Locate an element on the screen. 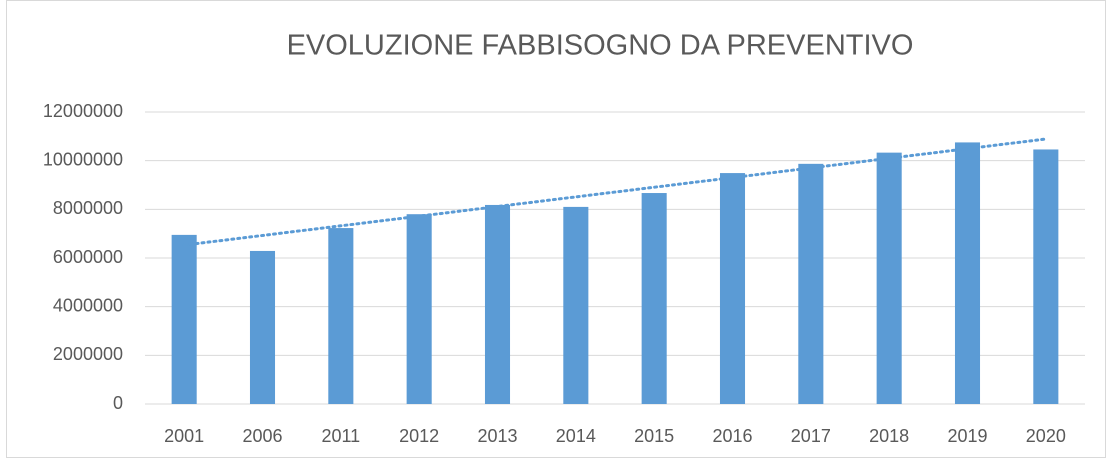 This screenshot has height=459, width=1113. x-tick-label: 2001 is located at coordinates (184, 436).